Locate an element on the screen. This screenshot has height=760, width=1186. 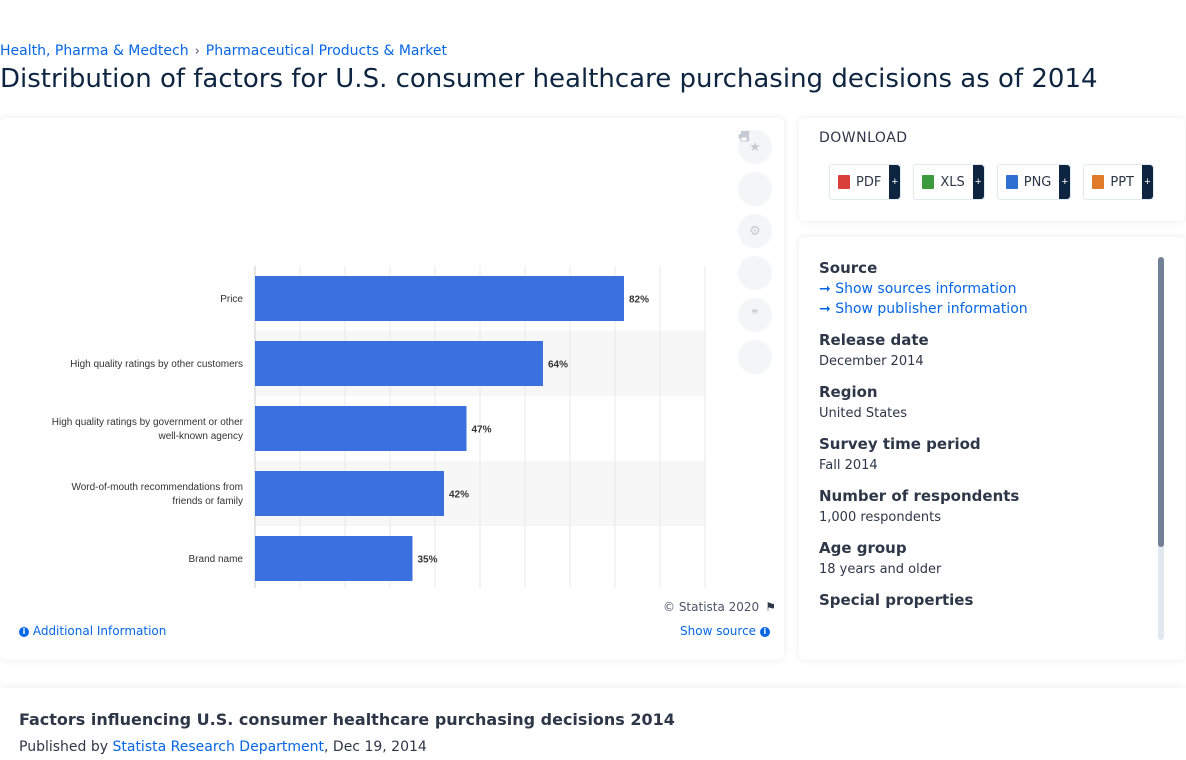
gear-icon: ⚙ is located at coordinates (755, 231).